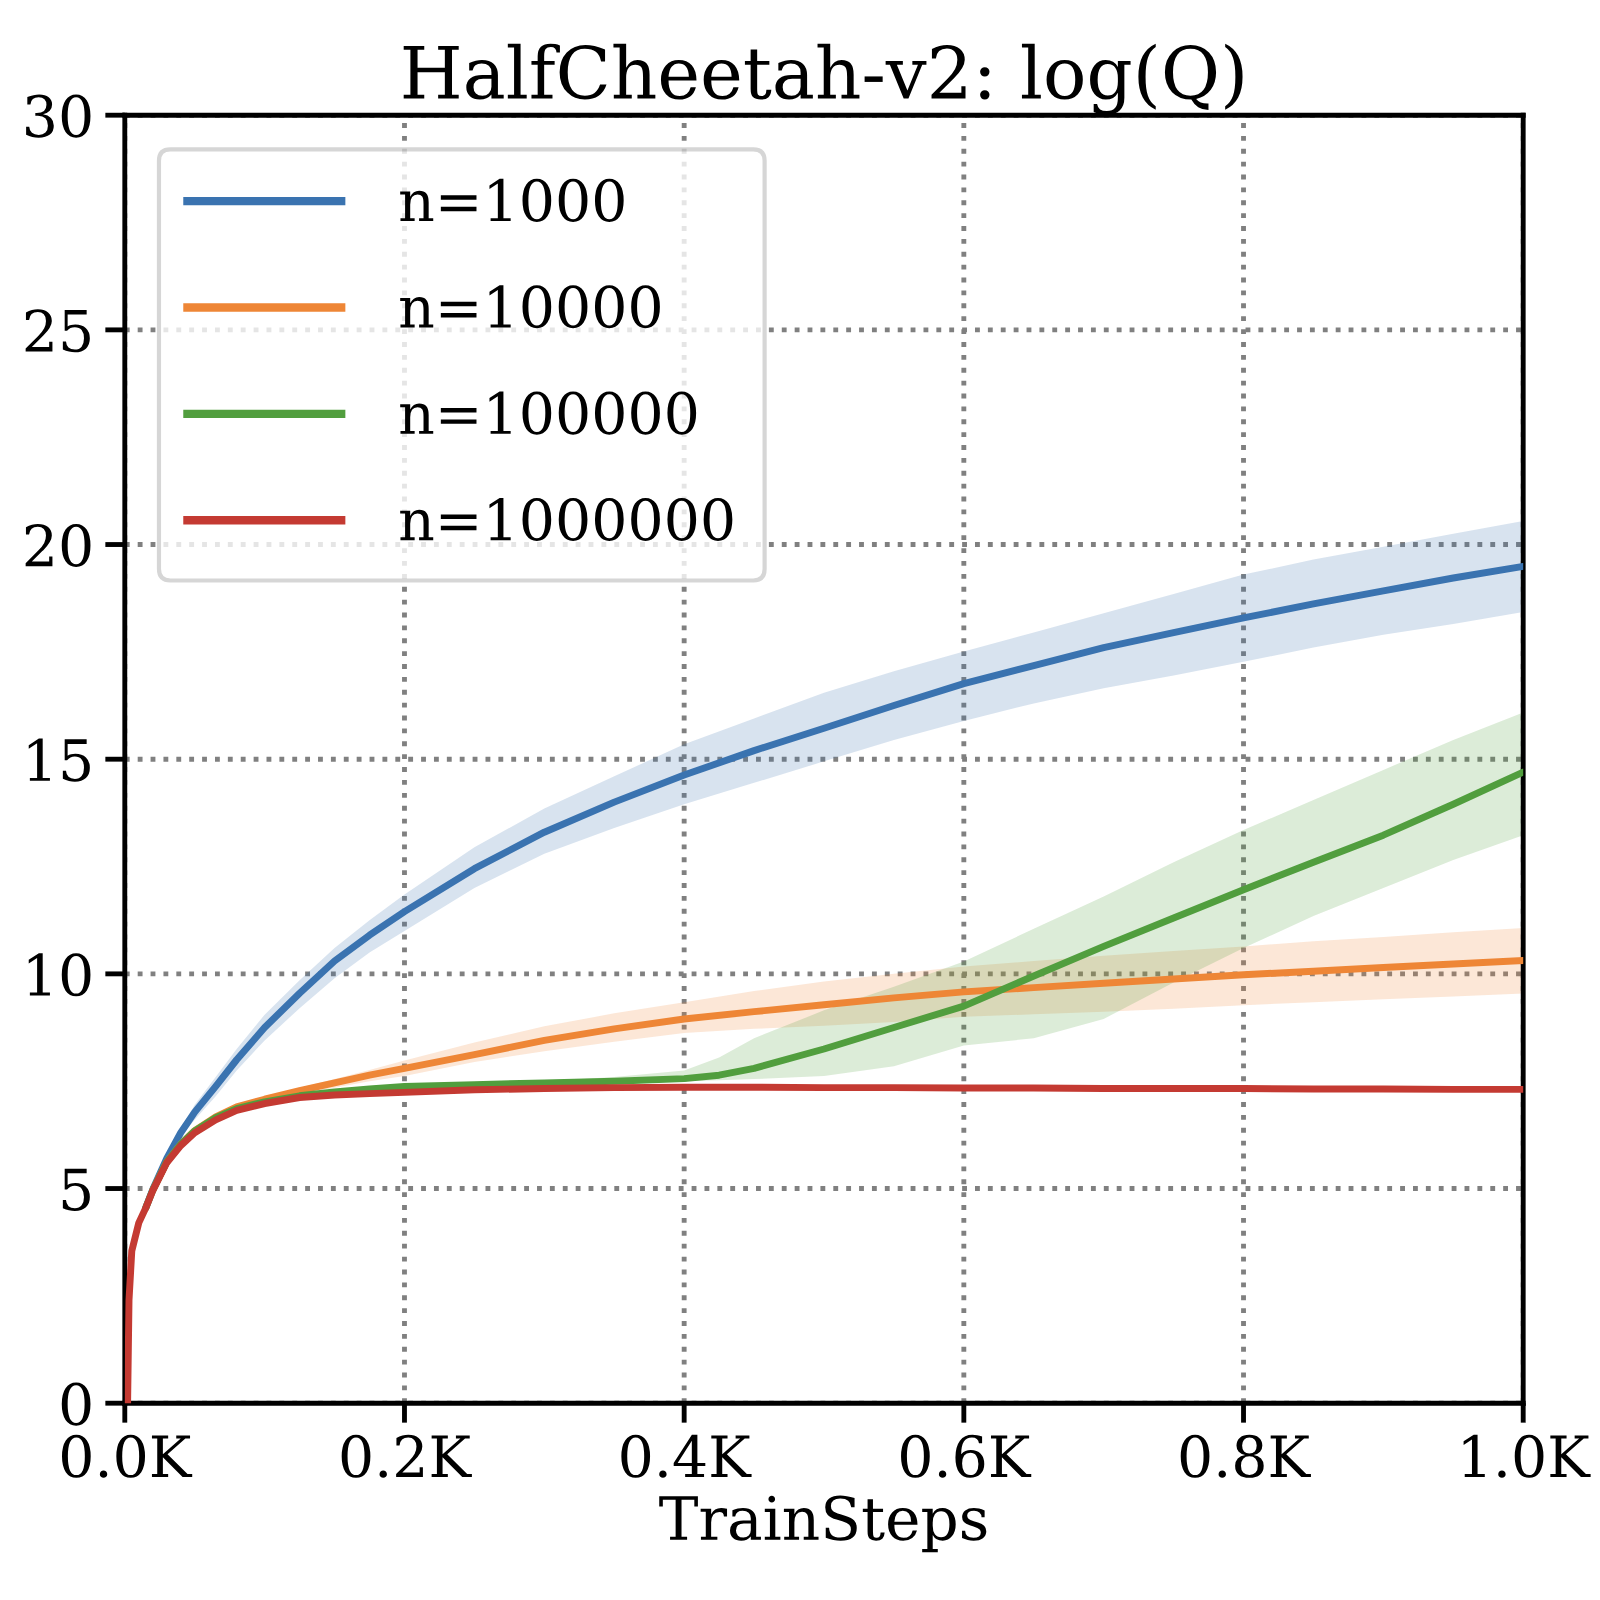  What do you see at coordinates (127, 1456) in the screenshot?
I see `x-tick-label: 0.0K` at bounding box center [127, 1456].